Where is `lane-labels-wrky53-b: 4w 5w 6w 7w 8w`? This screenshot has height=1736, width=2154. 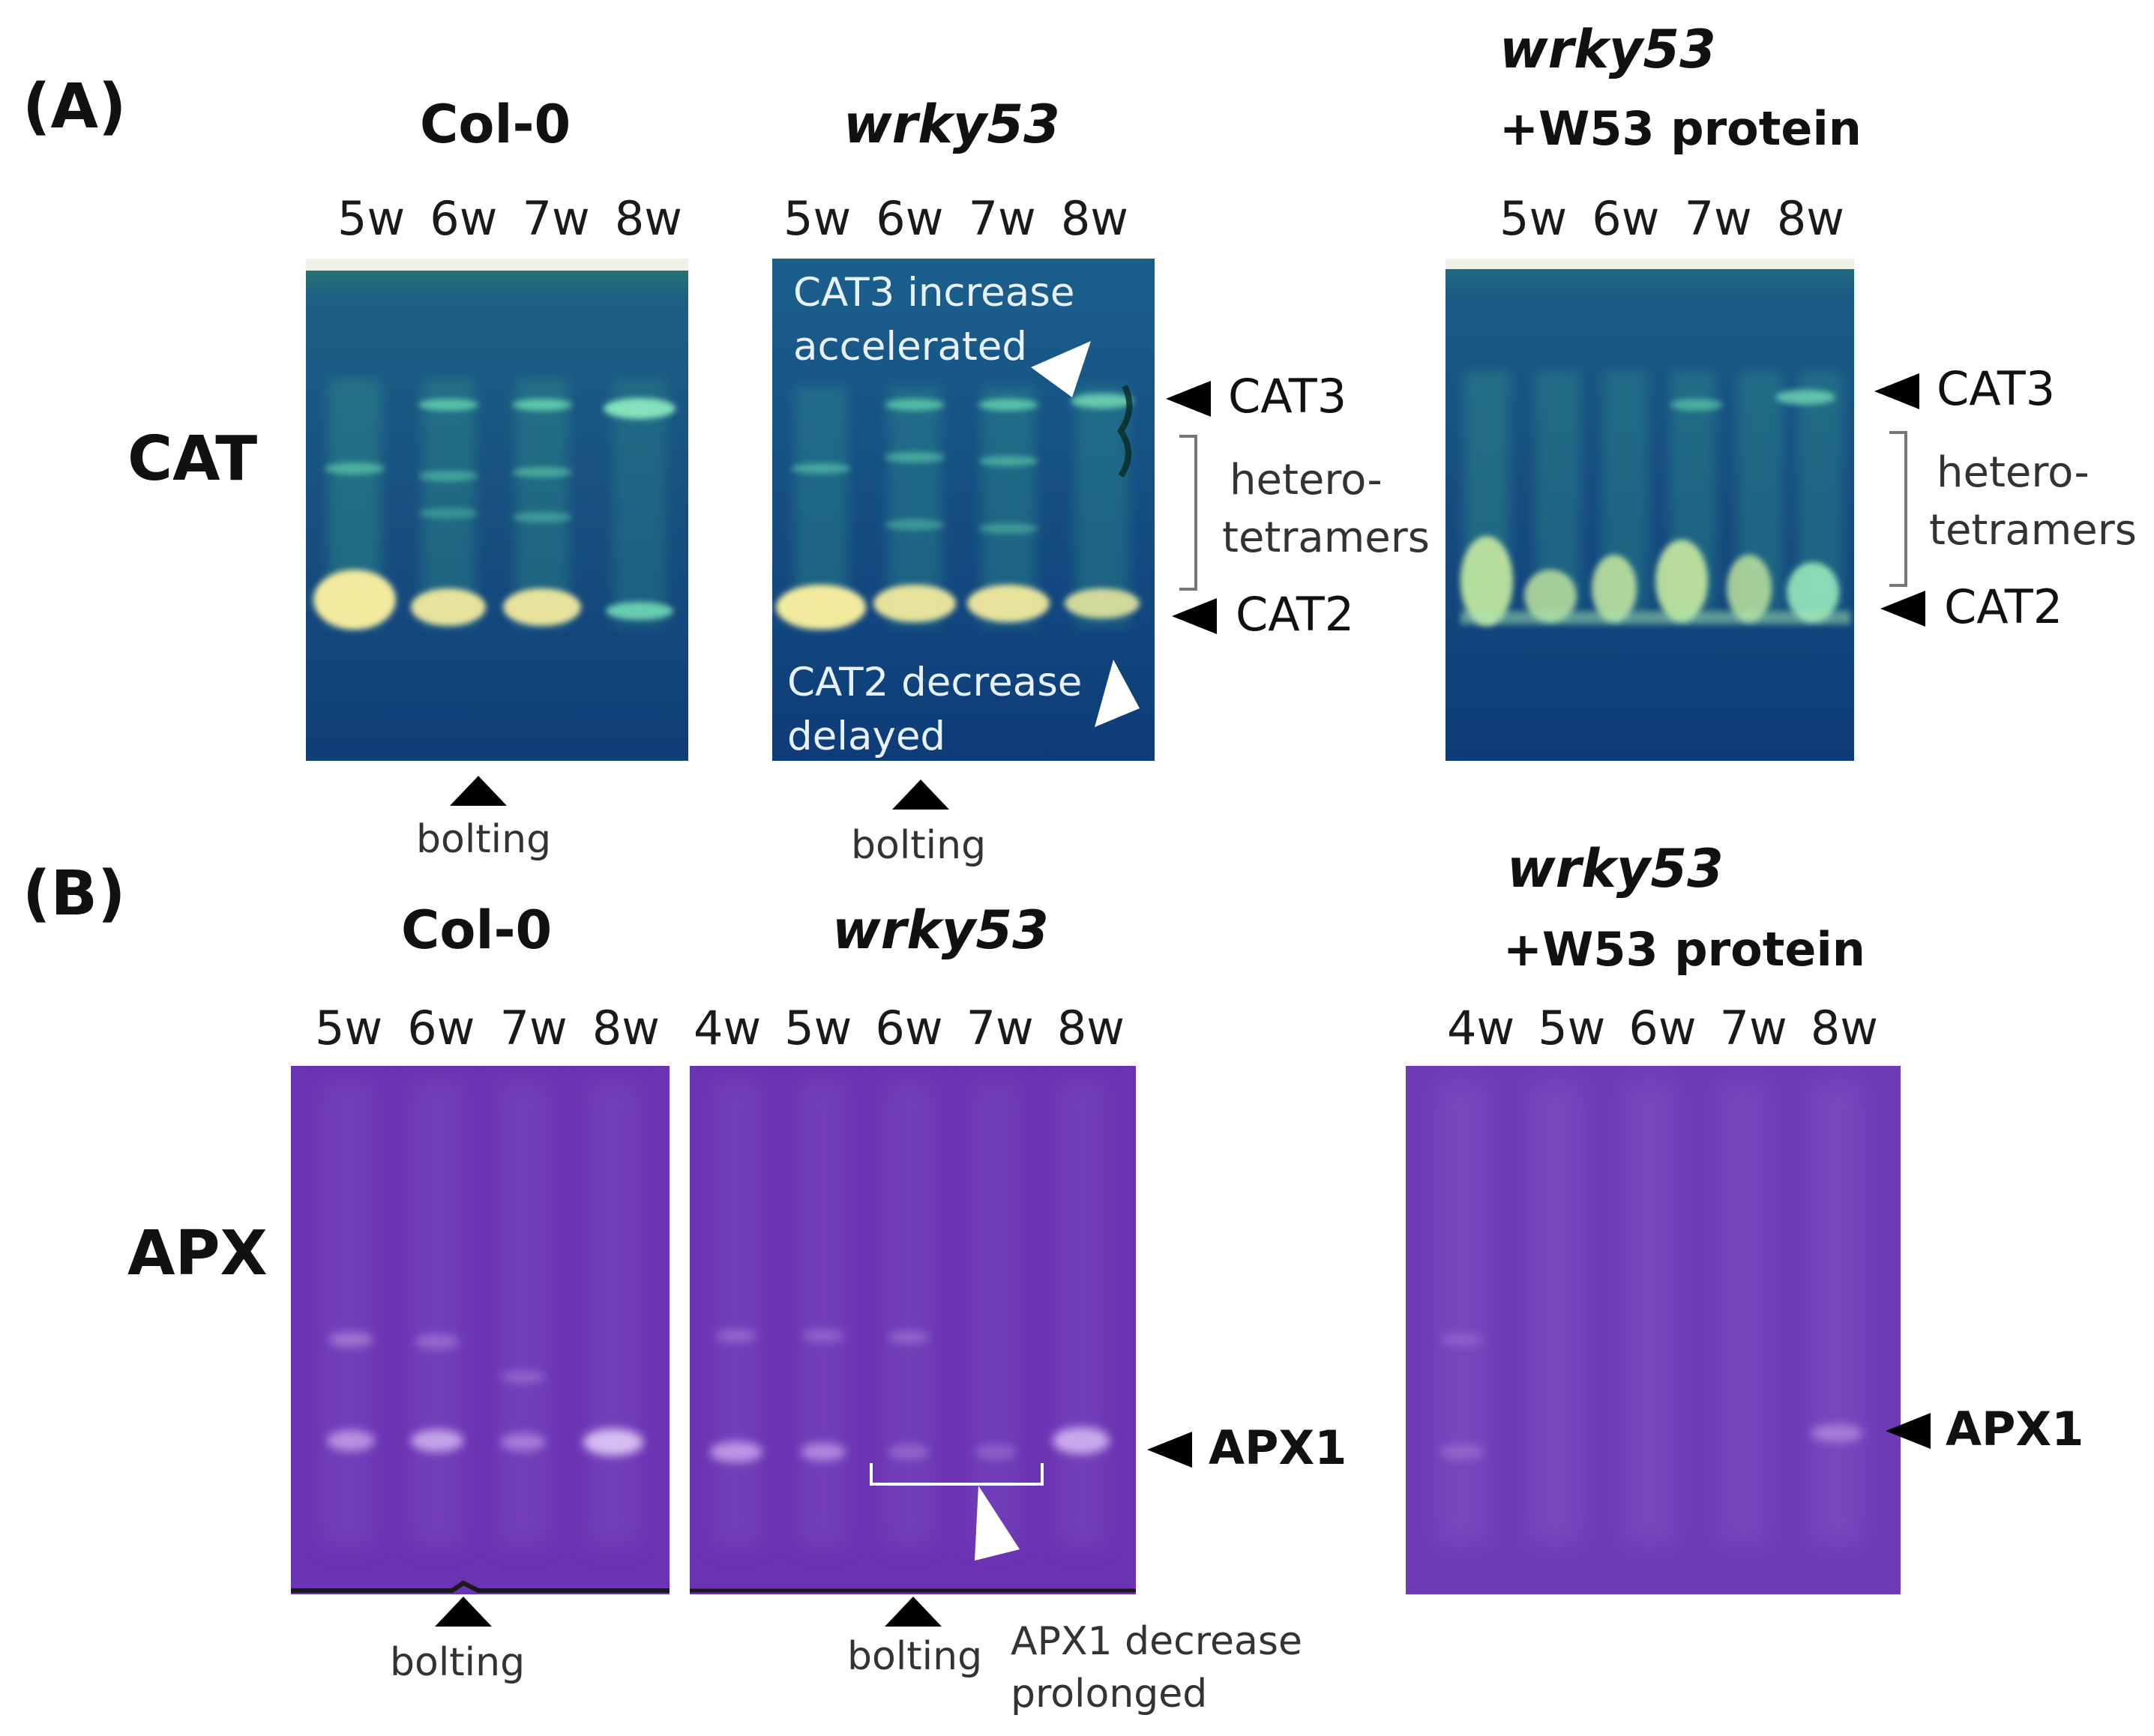
lane-labels-wrky53-b: 4w 5w 6w 7w 8w is located at coordinates (909, 1028).